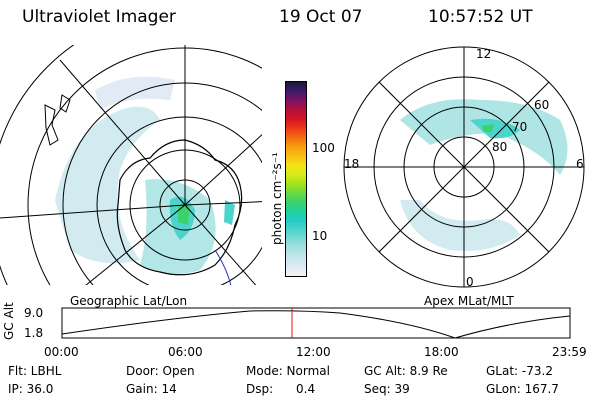 Image resolution: width=600 pixels, height=400 pixels. I want to click on gc-altitude-info: GC Alt: 8.9 Re, so click(406, 371).